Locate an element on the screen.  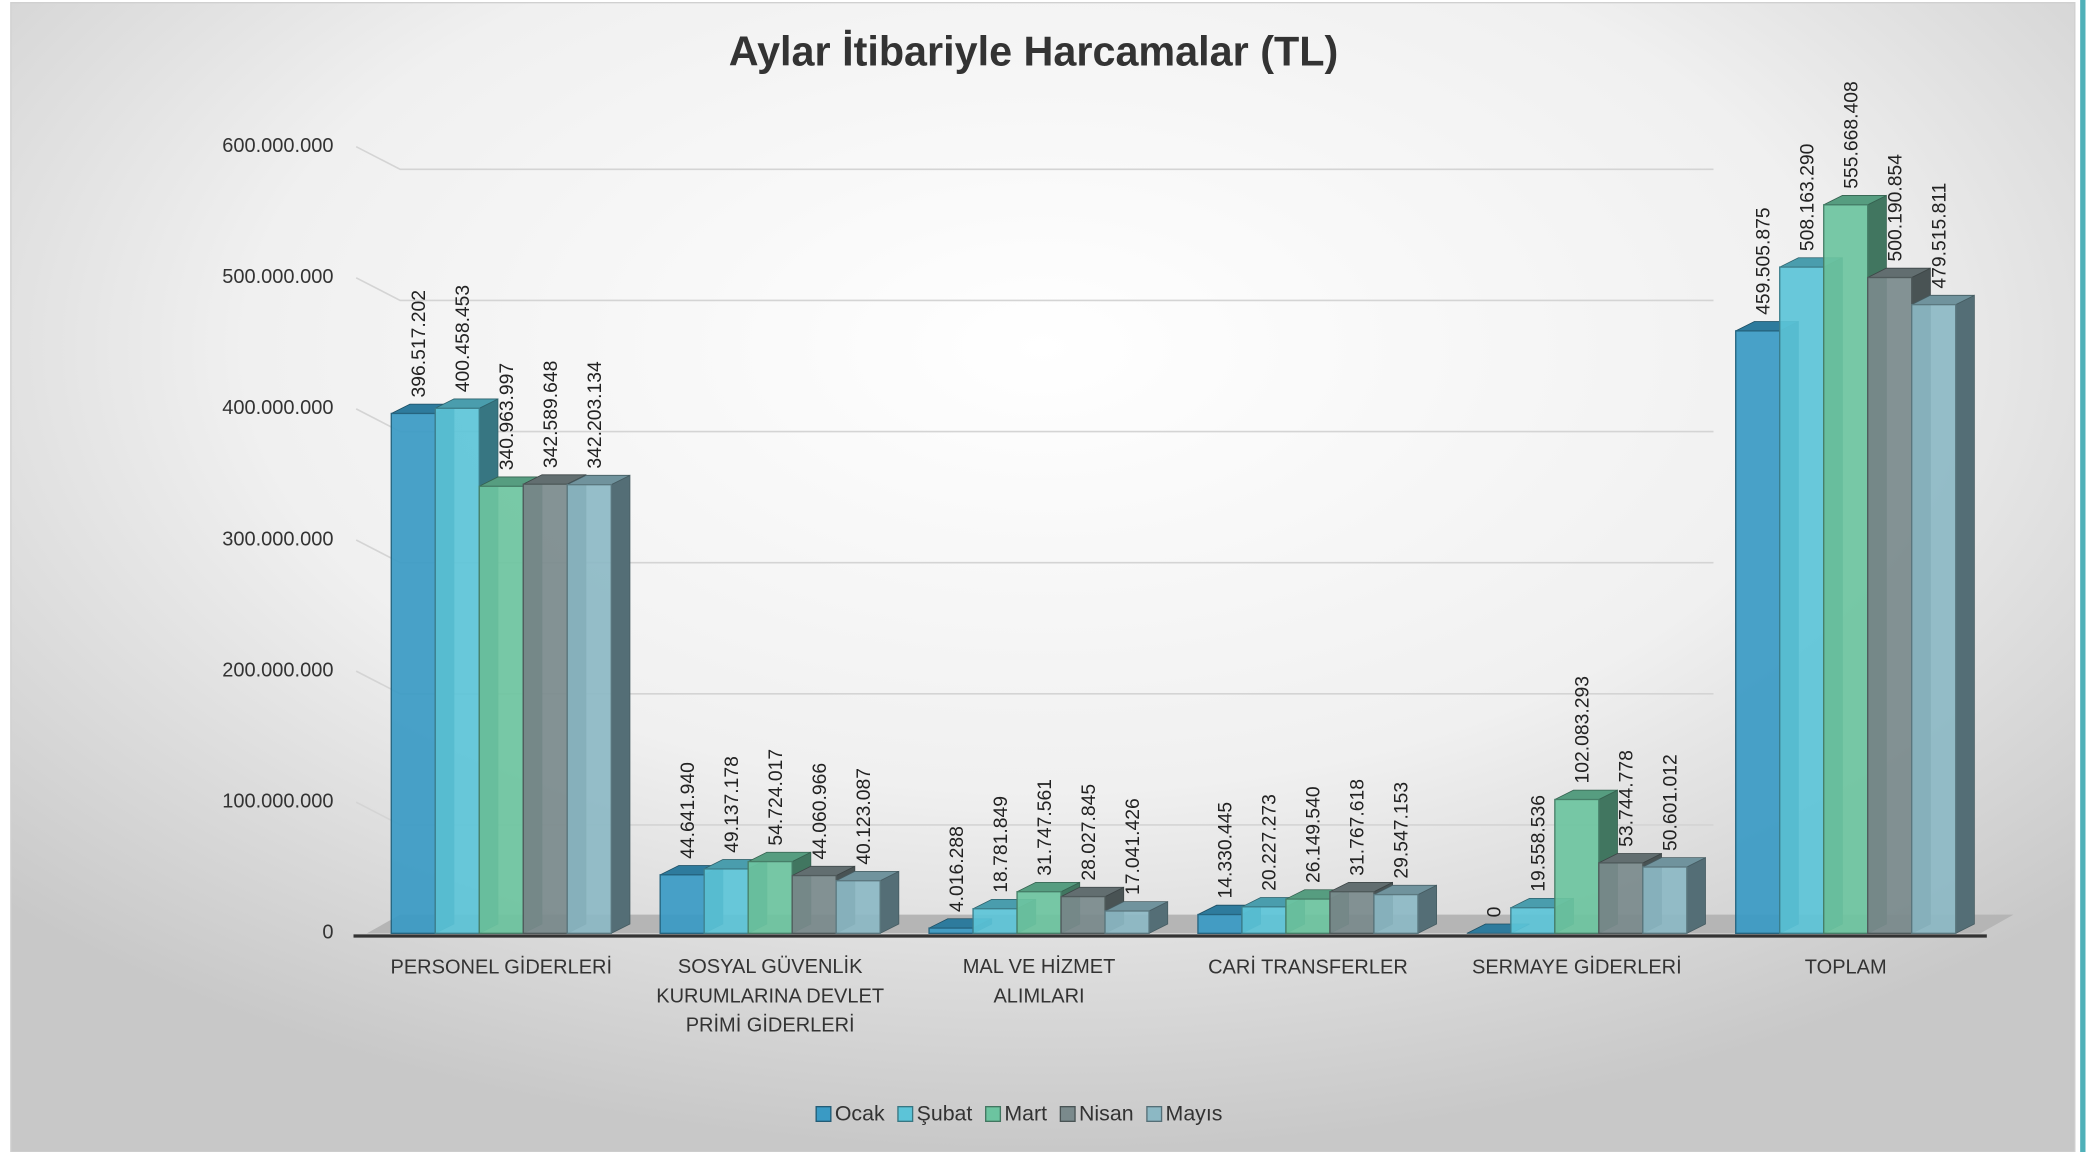
legend: Ocak Şubat Mart Nisan Mayıs is located at coordinates (1019, 1113).